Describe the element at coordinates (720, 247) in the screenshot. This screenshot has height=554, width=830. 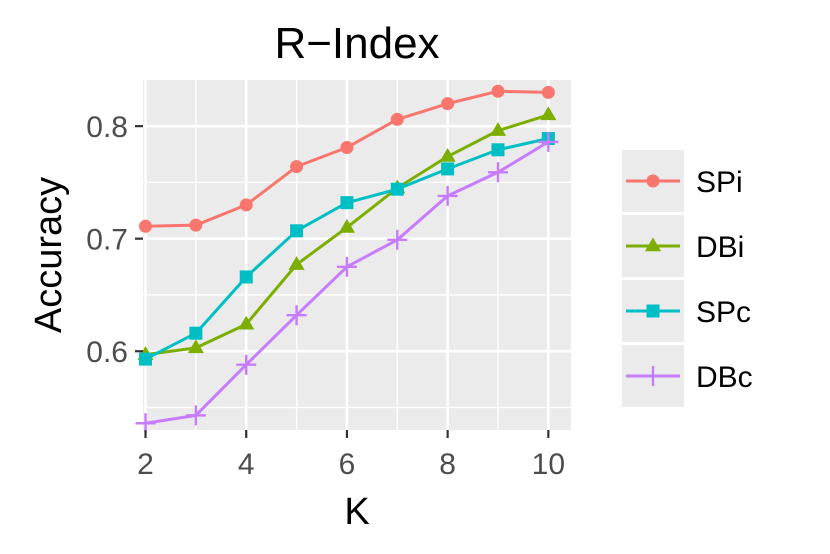
I see `legend-label-dbi: DBi` at that location.